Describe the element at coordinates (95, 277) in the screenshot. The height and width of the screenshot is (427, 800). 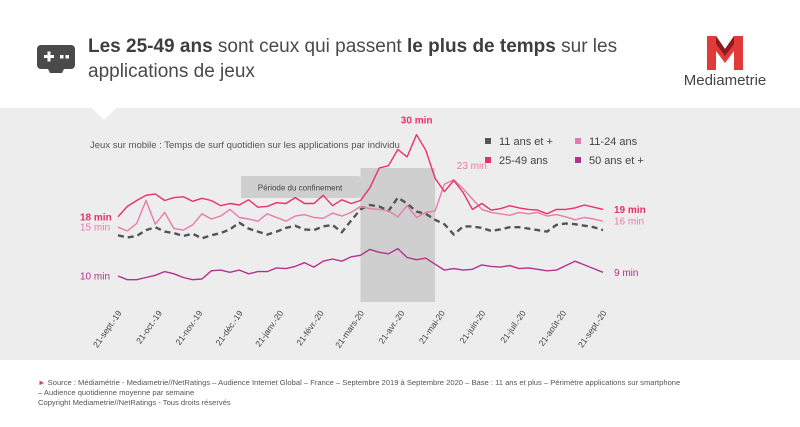
I see `series-start-label-3: 10 min` at that location.